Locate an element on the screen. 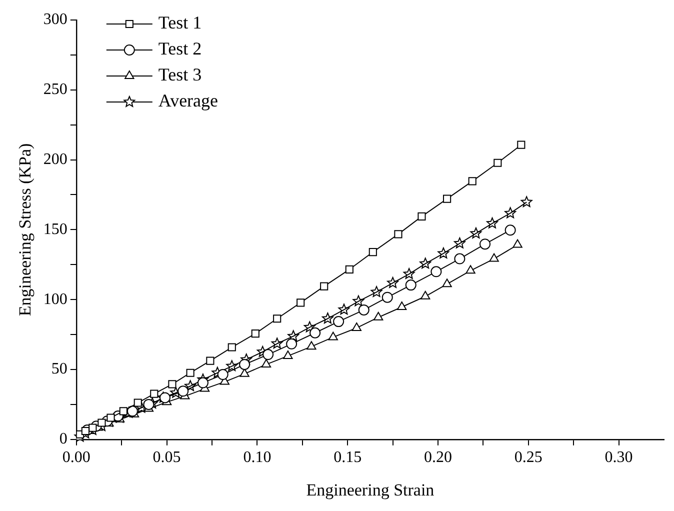 This screenshot has width=674, height=511. y-tick-label: 300 is located at coordinates (55, 19).